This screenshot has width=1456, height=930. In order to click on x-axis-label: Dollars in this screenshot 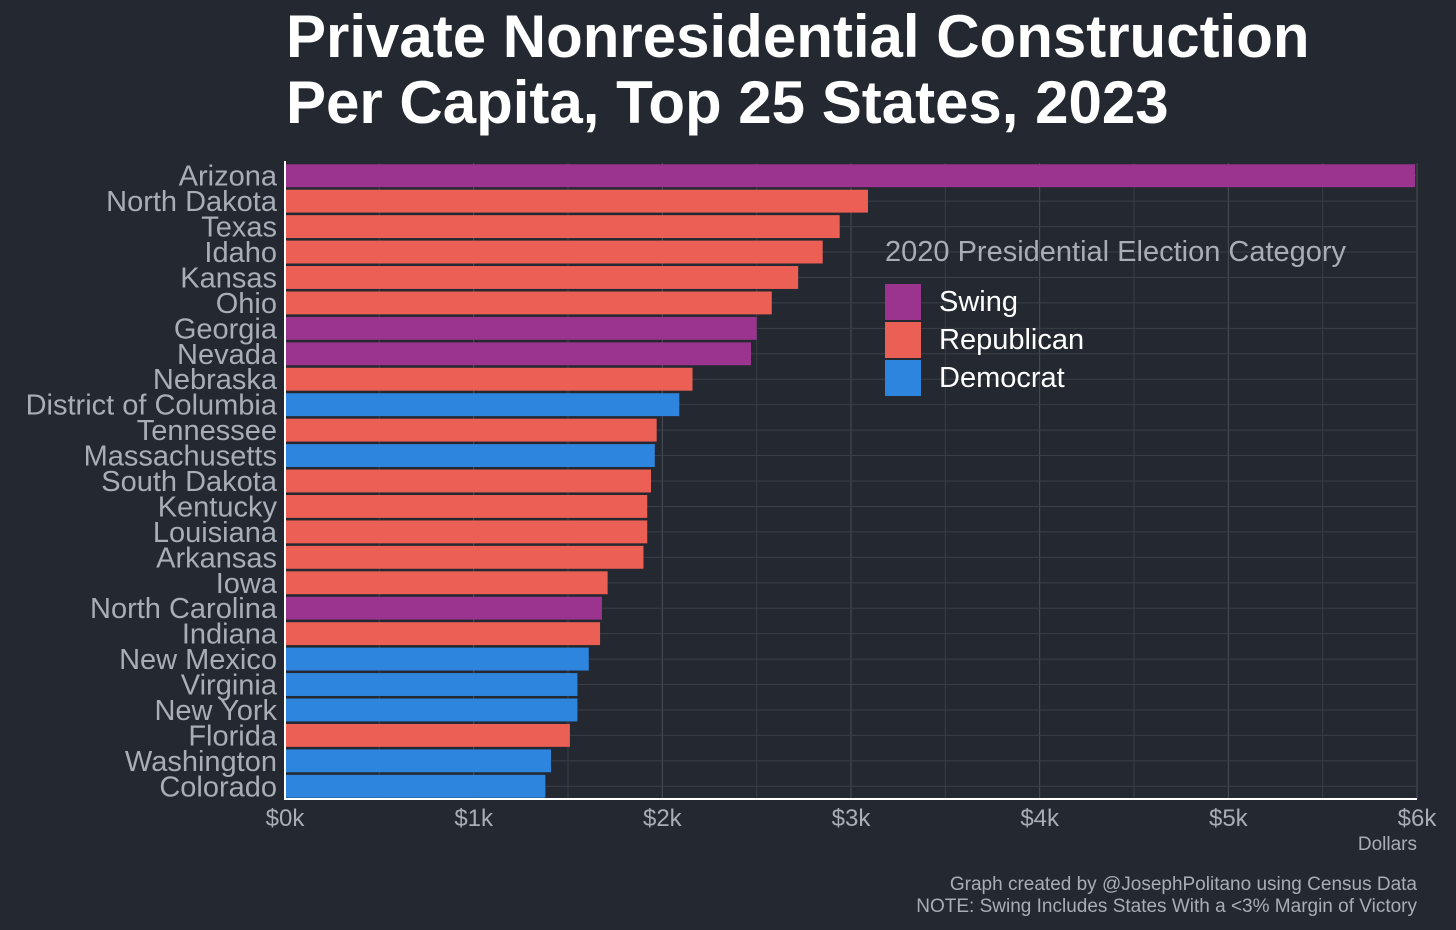, I will do `click(1387, 844)`.